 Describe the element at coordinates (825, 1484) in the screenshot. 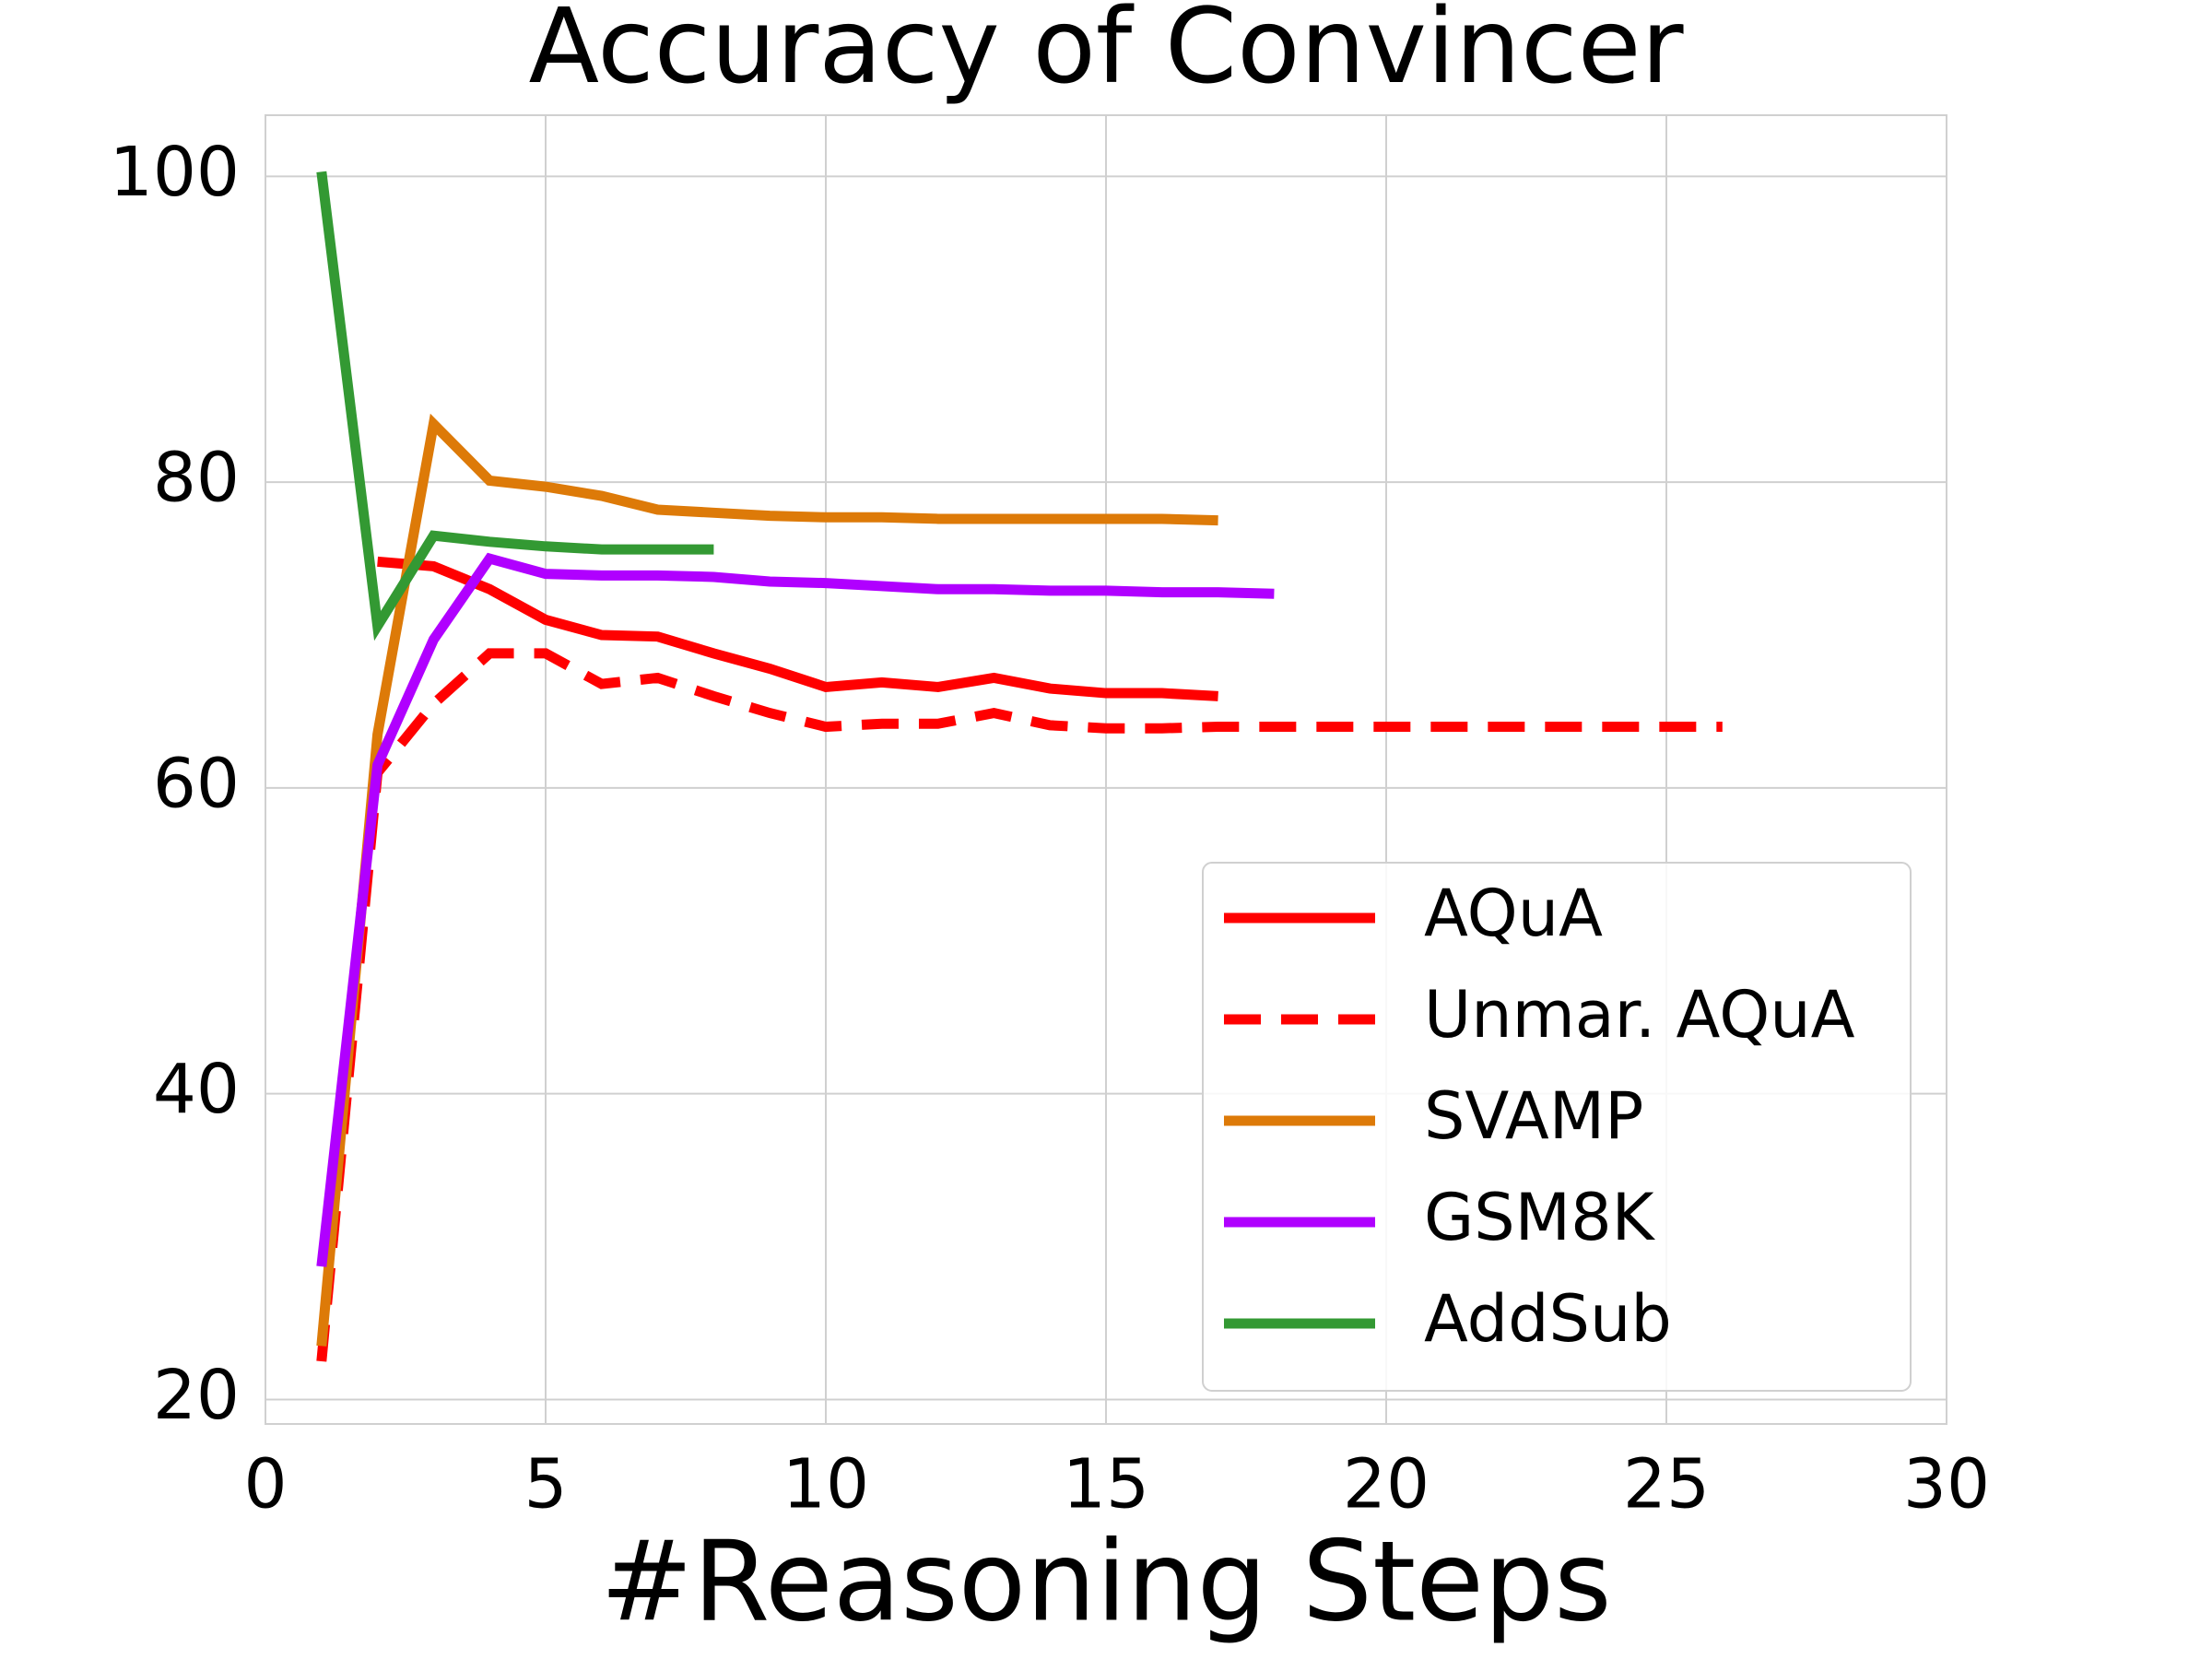

I see `x-tick-label: 10` at that location.